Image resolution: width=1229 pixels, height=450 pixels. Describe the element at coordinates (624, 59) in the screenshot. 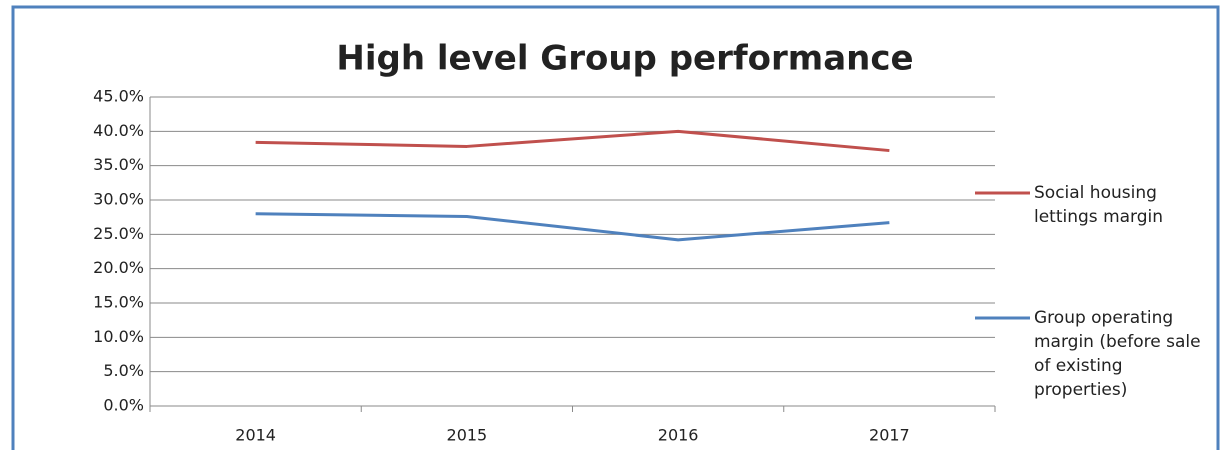

I see `chart-title: High level Group performance` at that location.